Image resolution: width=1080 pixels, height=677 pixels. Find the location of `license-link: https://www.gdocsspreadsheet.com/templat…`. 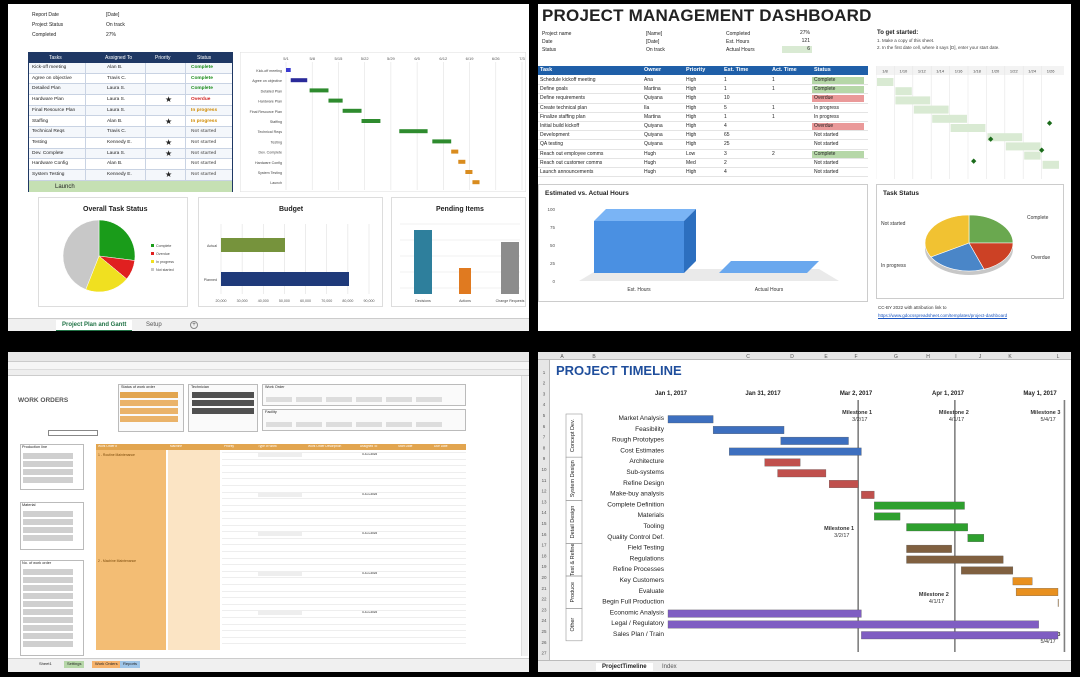

license-link: https://www.gdocsspreadsheet.com/templat… is located at coordinates (943, 315).